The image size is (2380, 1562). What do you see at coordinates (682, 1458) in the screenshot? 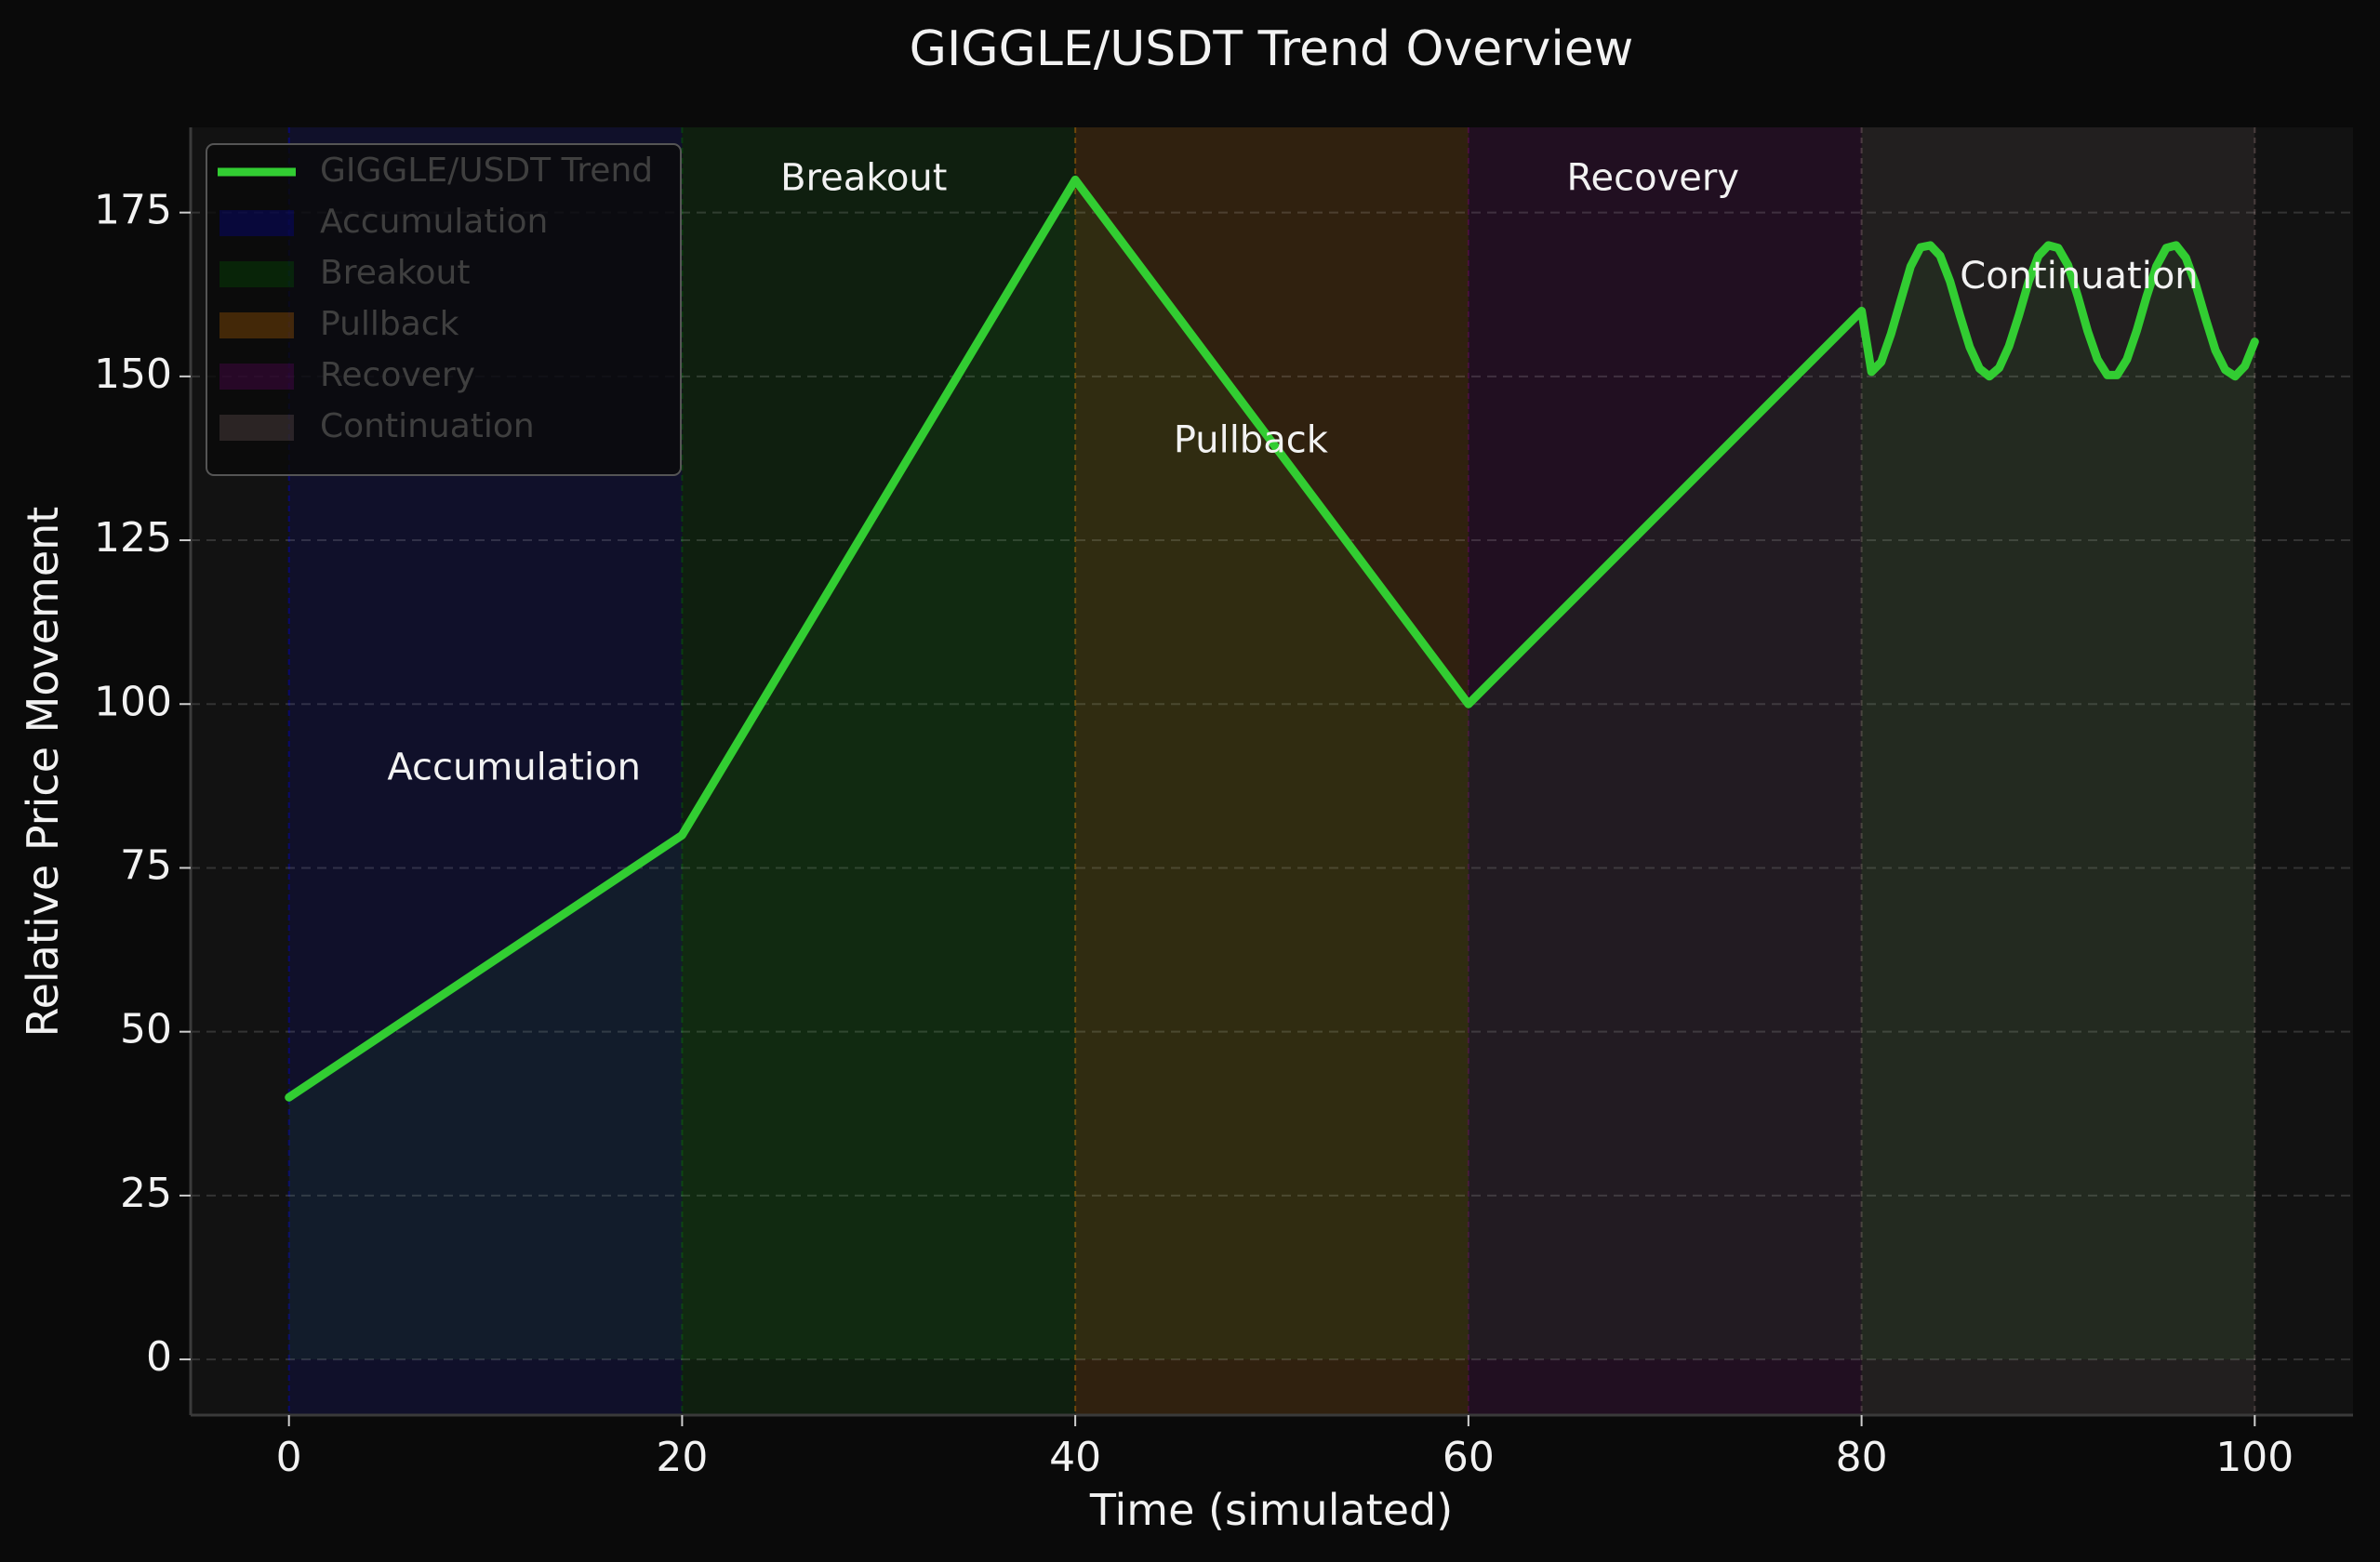
I see `x-tick-label-20: 20` at bounding box center [682, 1458].